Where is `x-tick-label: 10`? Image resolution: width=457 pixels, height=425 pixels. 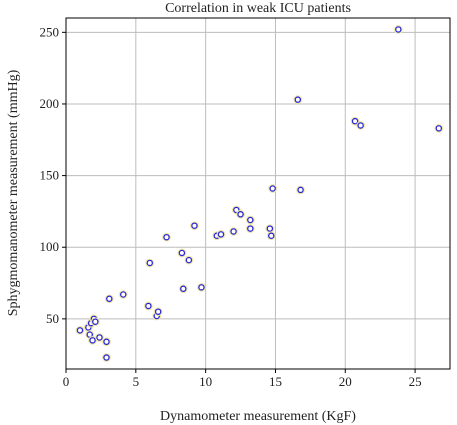
x-tick-label: 10 is located at coordinates (205, 381).